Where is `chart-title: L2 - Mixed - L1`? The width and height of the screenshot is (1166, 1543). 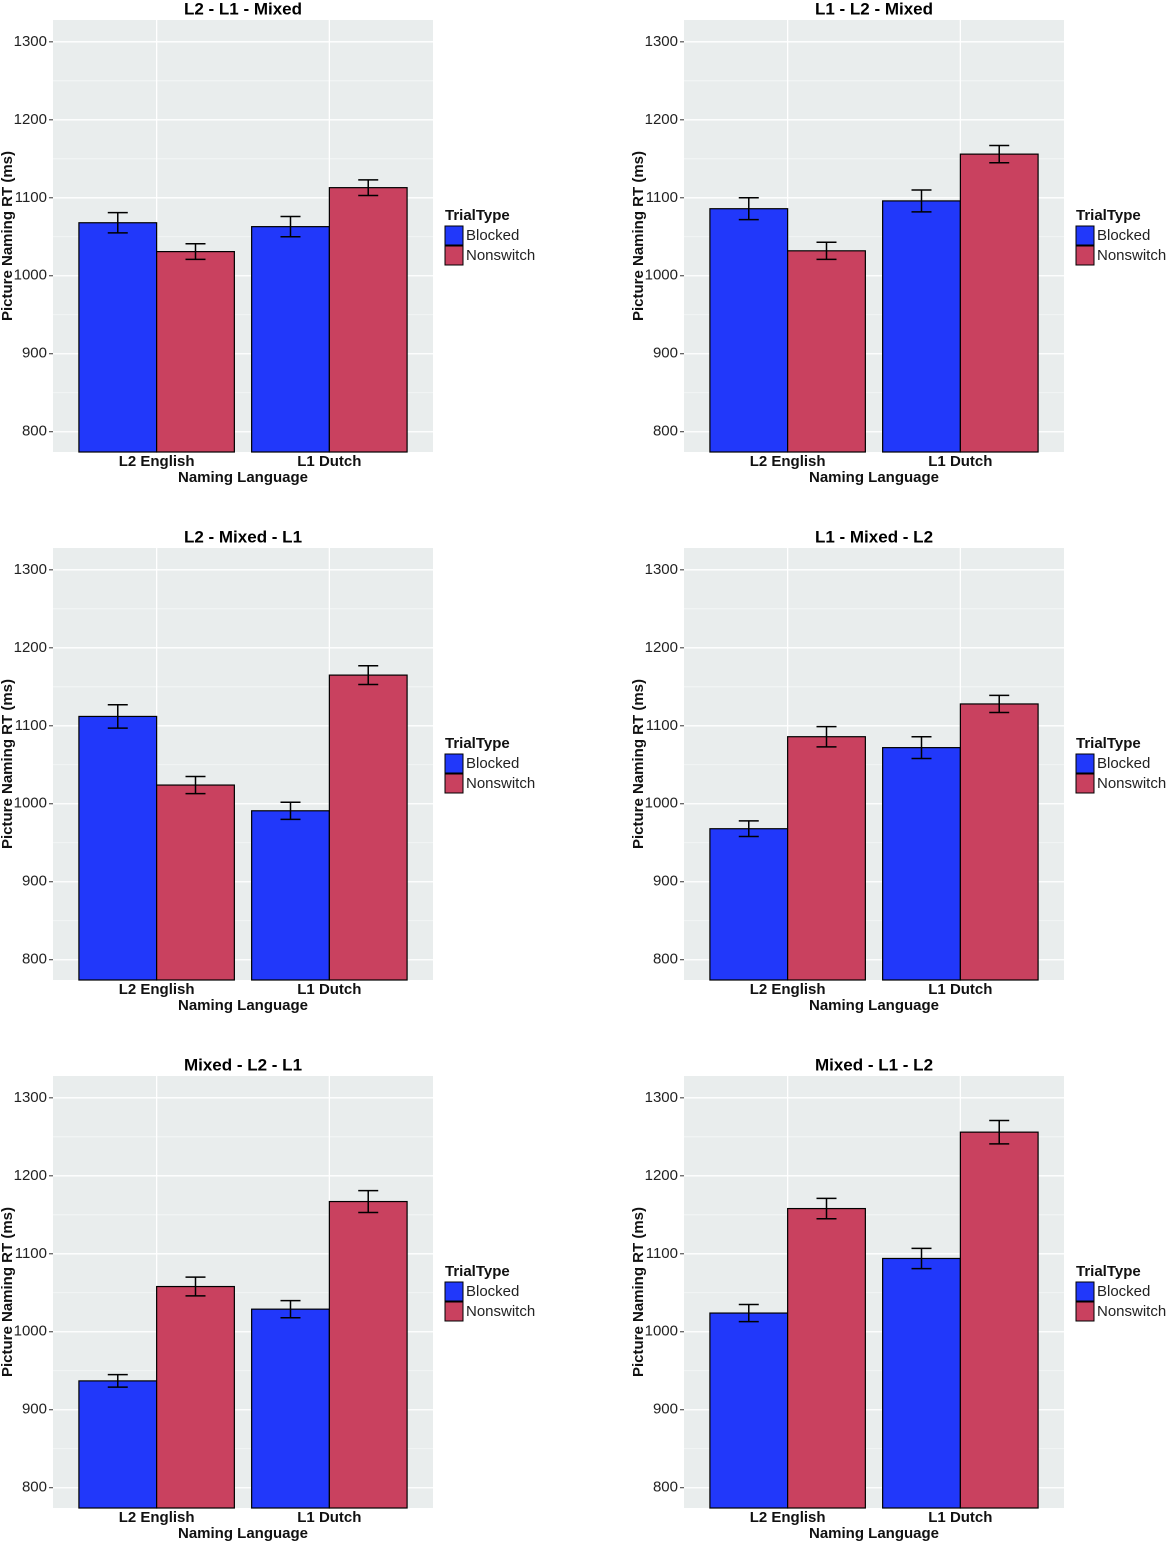 chart-title: L2 - Mixed - L1 is located at coordinates (243, 536).